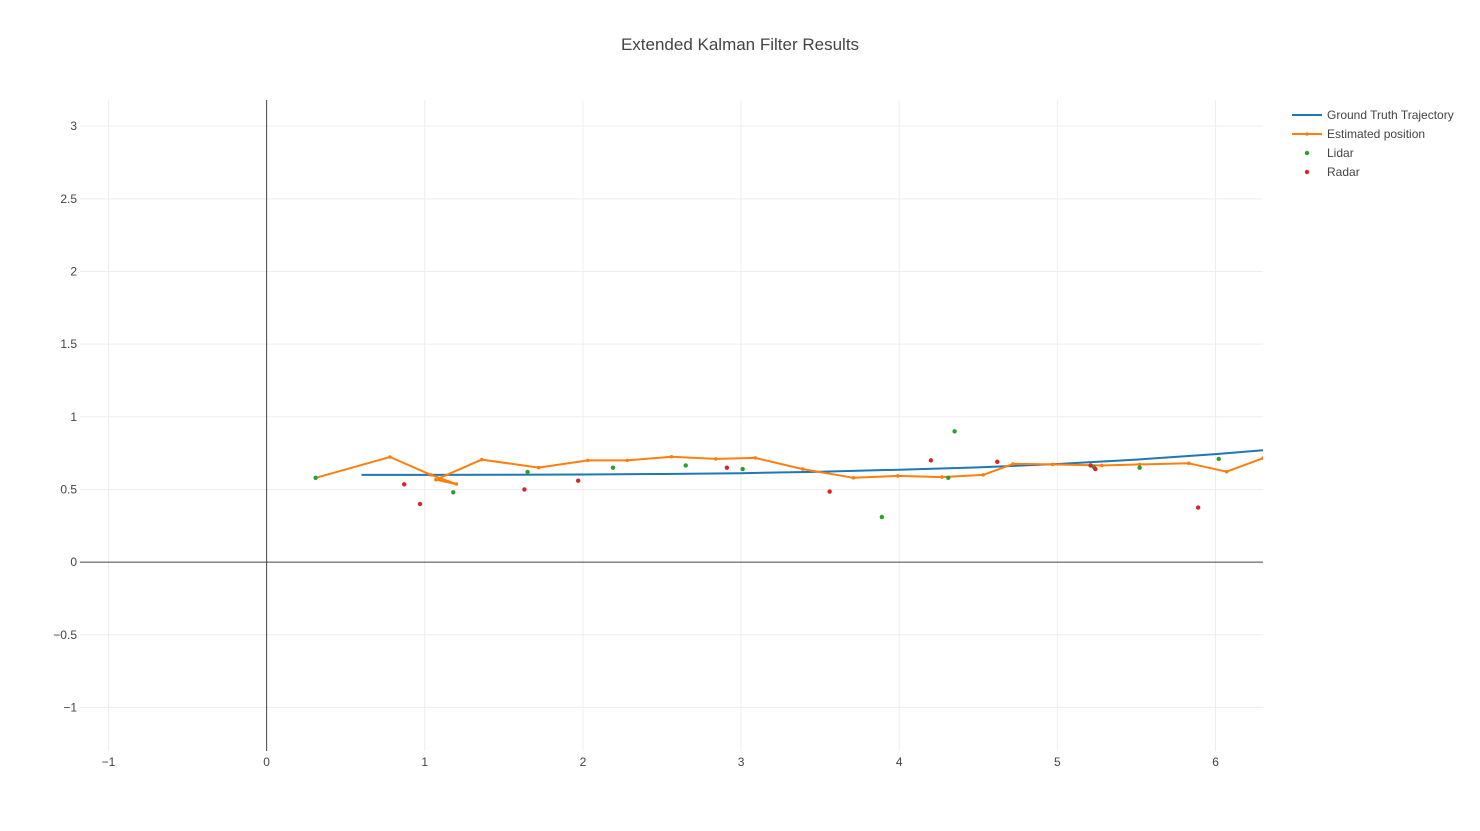 Image resolution: width=1480 pixels, height=831 pixels. I want to click on plot-series, so click(788, 474).